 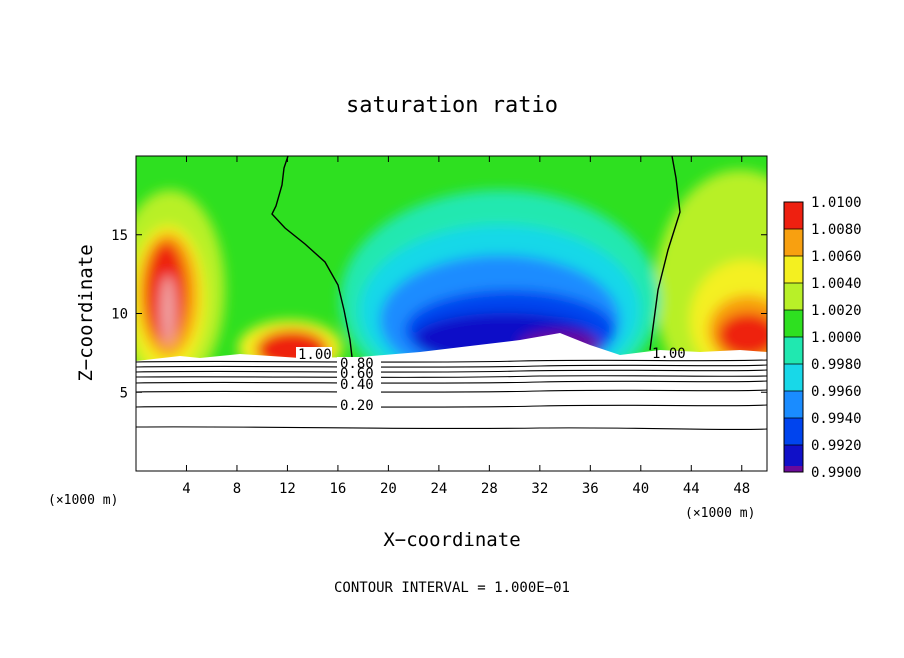 I want to click on x-tick-label: 40, so click(x=640, y=489).